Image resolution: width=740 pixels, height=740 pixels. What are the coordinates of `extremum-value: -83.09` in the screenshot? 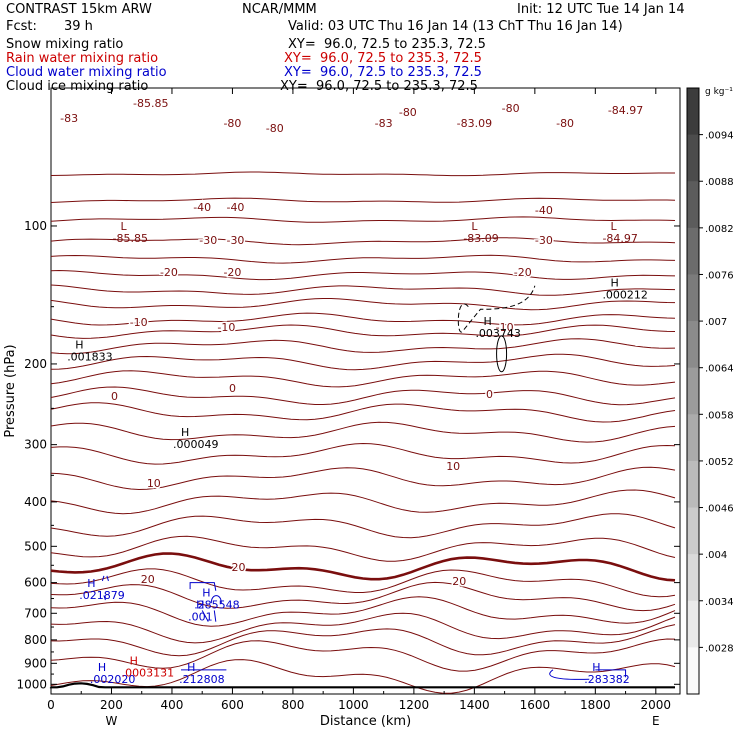 It's located at (480, 238).